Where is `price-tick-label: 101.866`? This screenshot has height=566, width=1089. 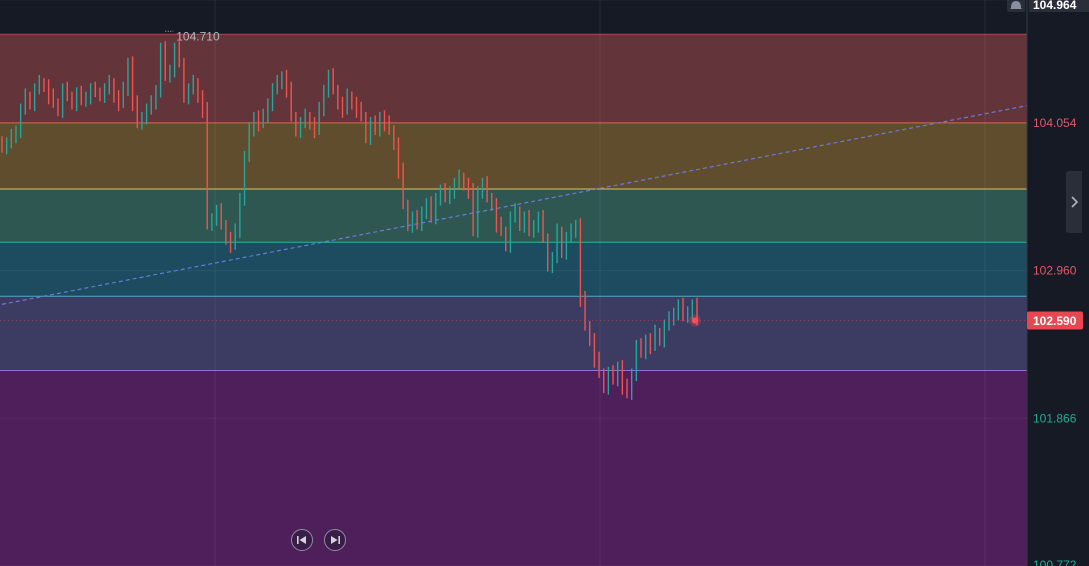 price-tick-label: 101.866 is located at coordinates (1055, 418).